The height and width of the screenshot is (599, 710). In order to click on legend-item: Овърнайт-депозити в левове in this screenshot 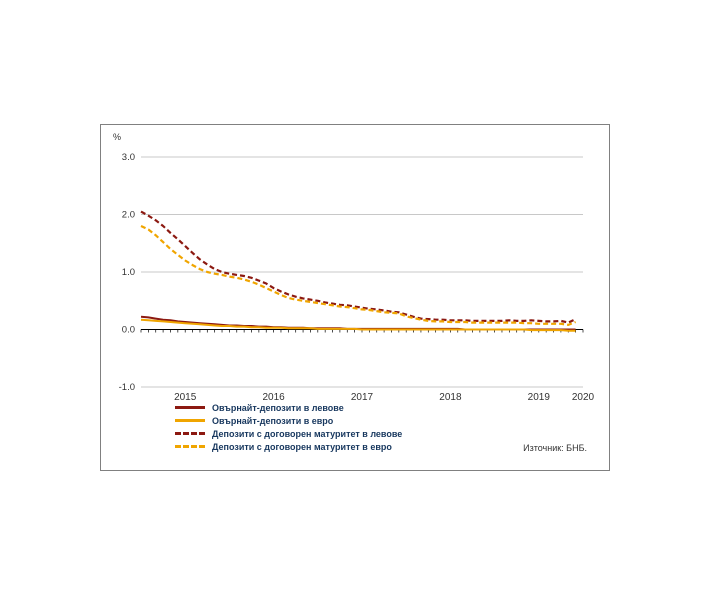, I will do `click(288, 407)`.